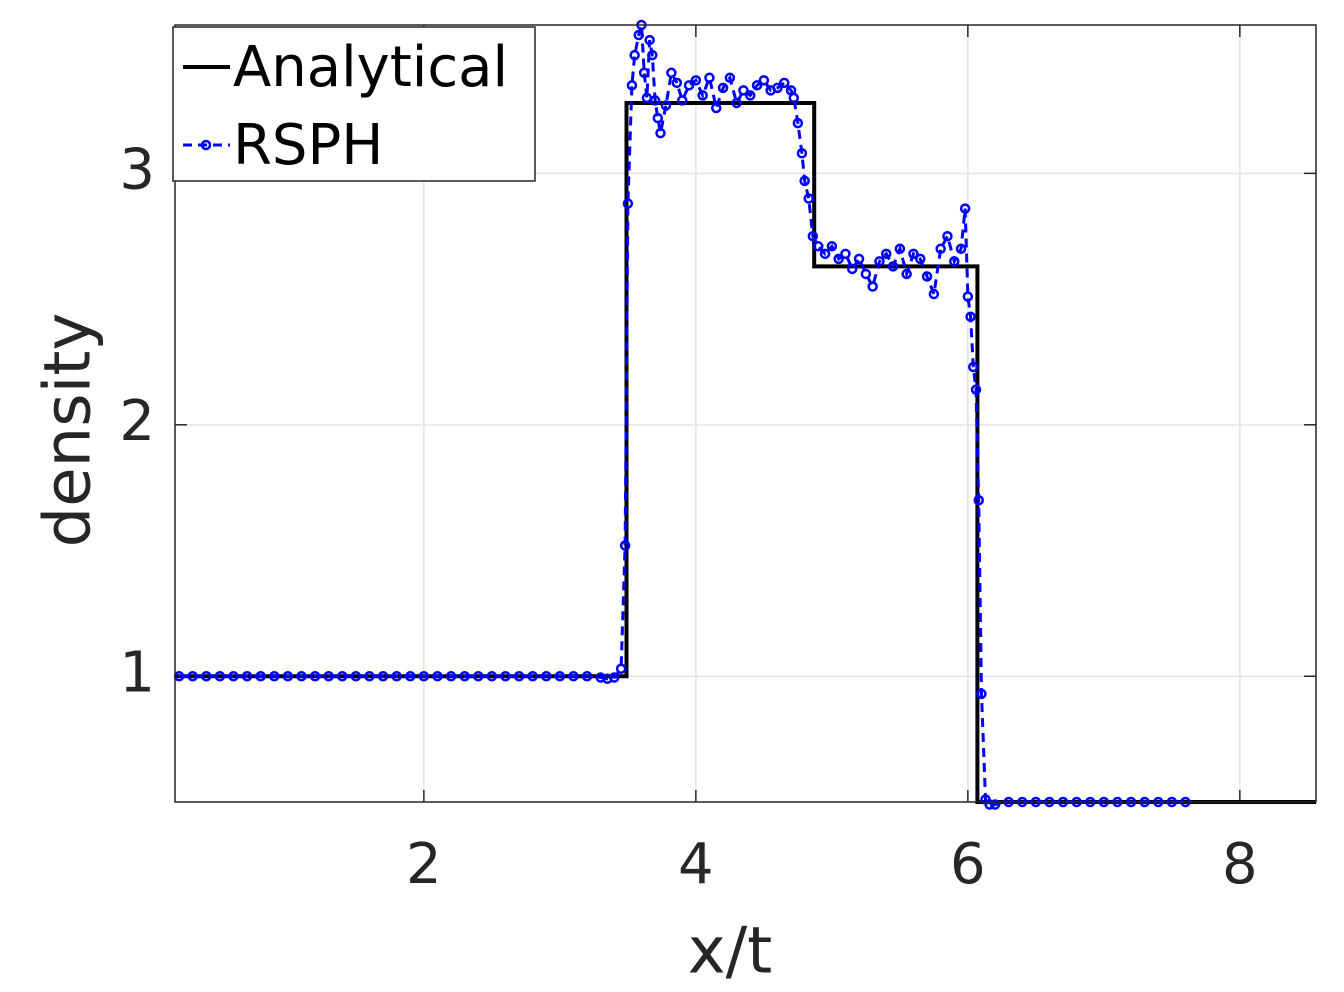  What do you see at coordinates (370, 67) in the screenshot?
I see `legend-label: Analytical` at bounding box center [370, 67].